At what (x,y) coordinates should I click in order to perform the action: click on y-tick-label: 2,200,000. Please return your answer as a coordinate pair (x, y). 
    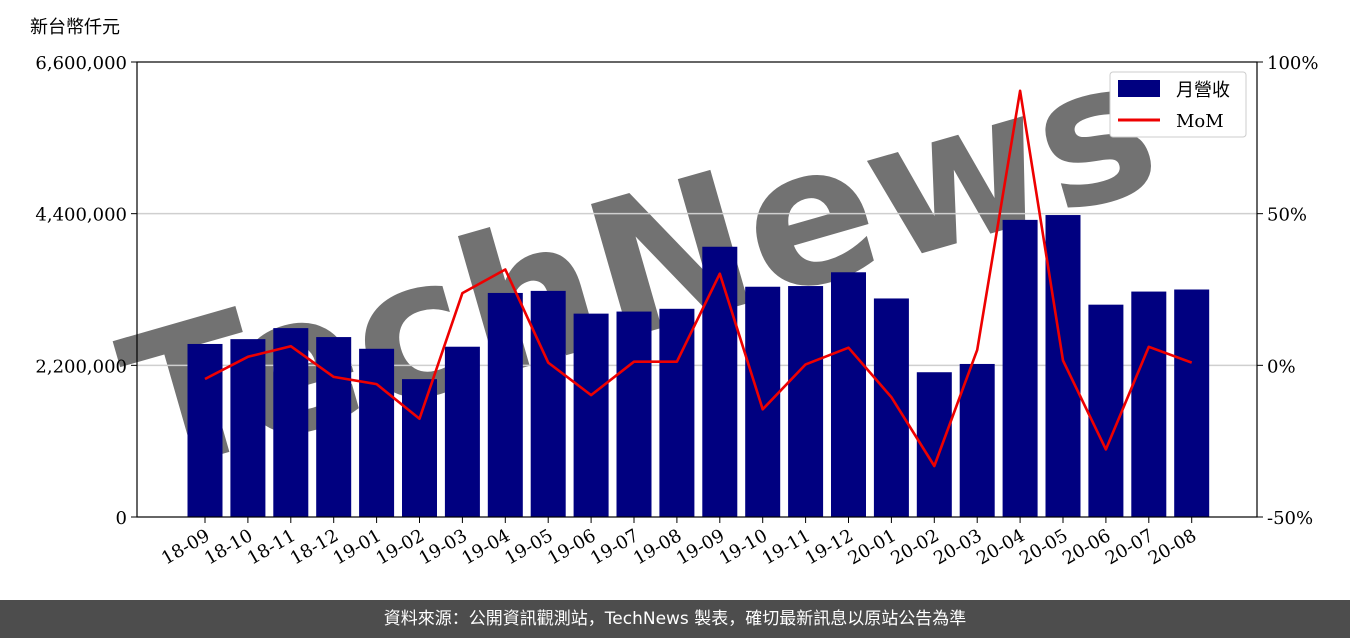
    Looking at the image, I should click on (81, 366).